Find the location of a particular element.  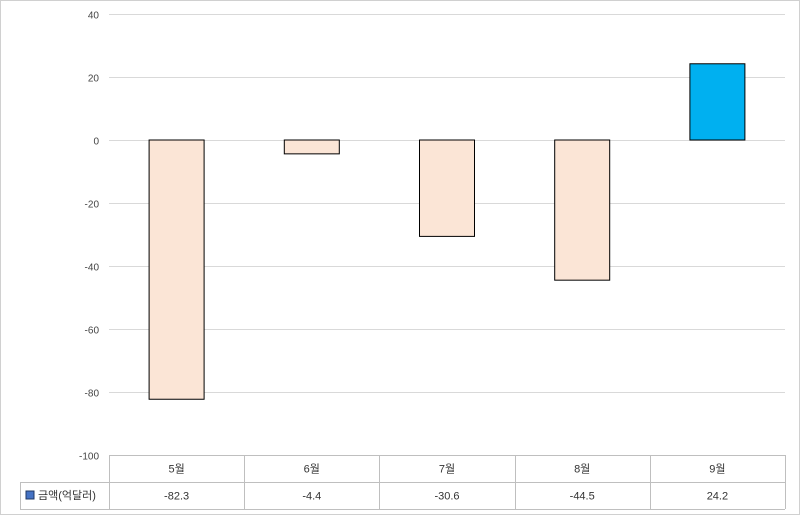

y-tick-label: -80 is located at coordinates (92, 394).